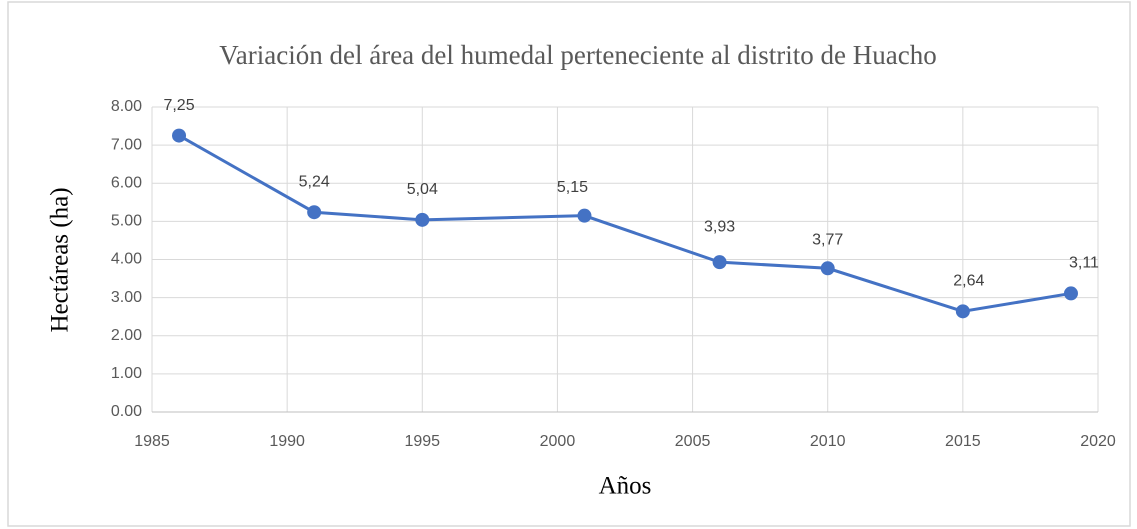  I want to click on data-label: 2,64, so click(968, 281).